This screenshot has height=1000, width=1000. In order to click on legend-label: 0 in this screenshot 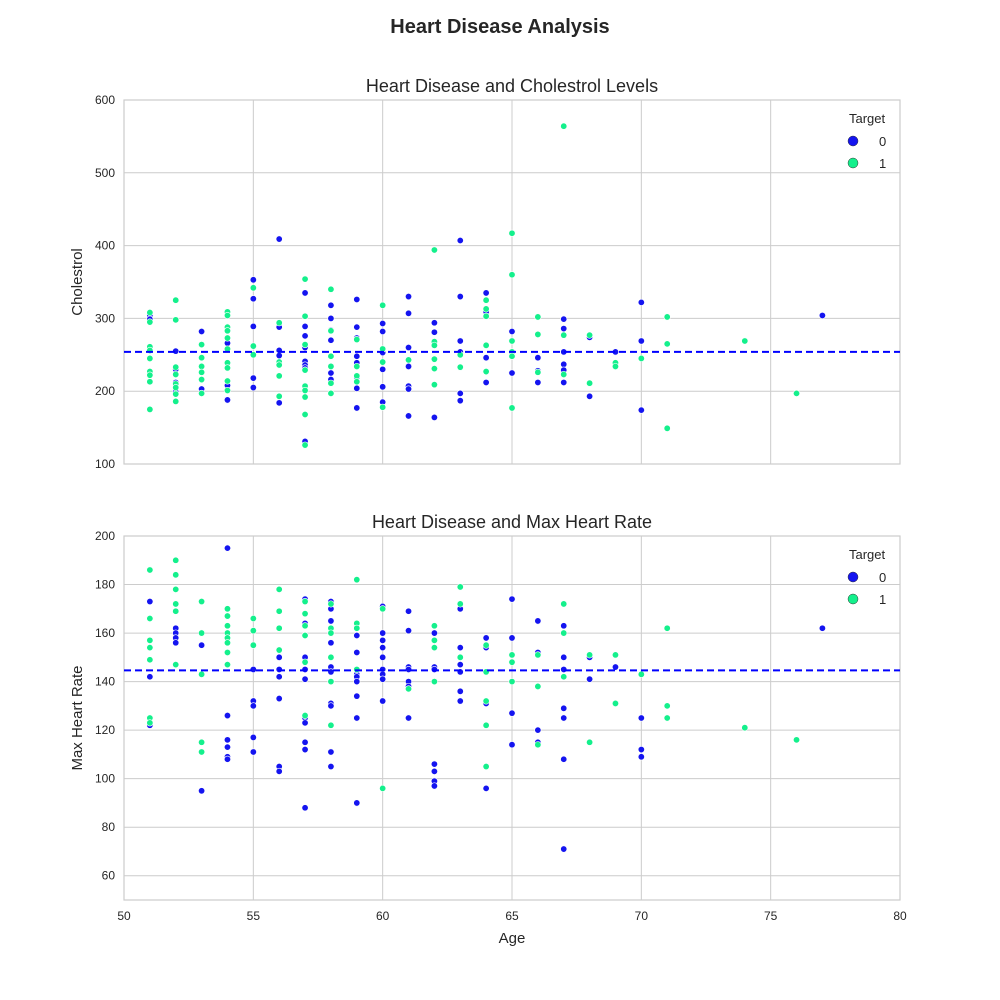, I will do `click(882, 577)`.